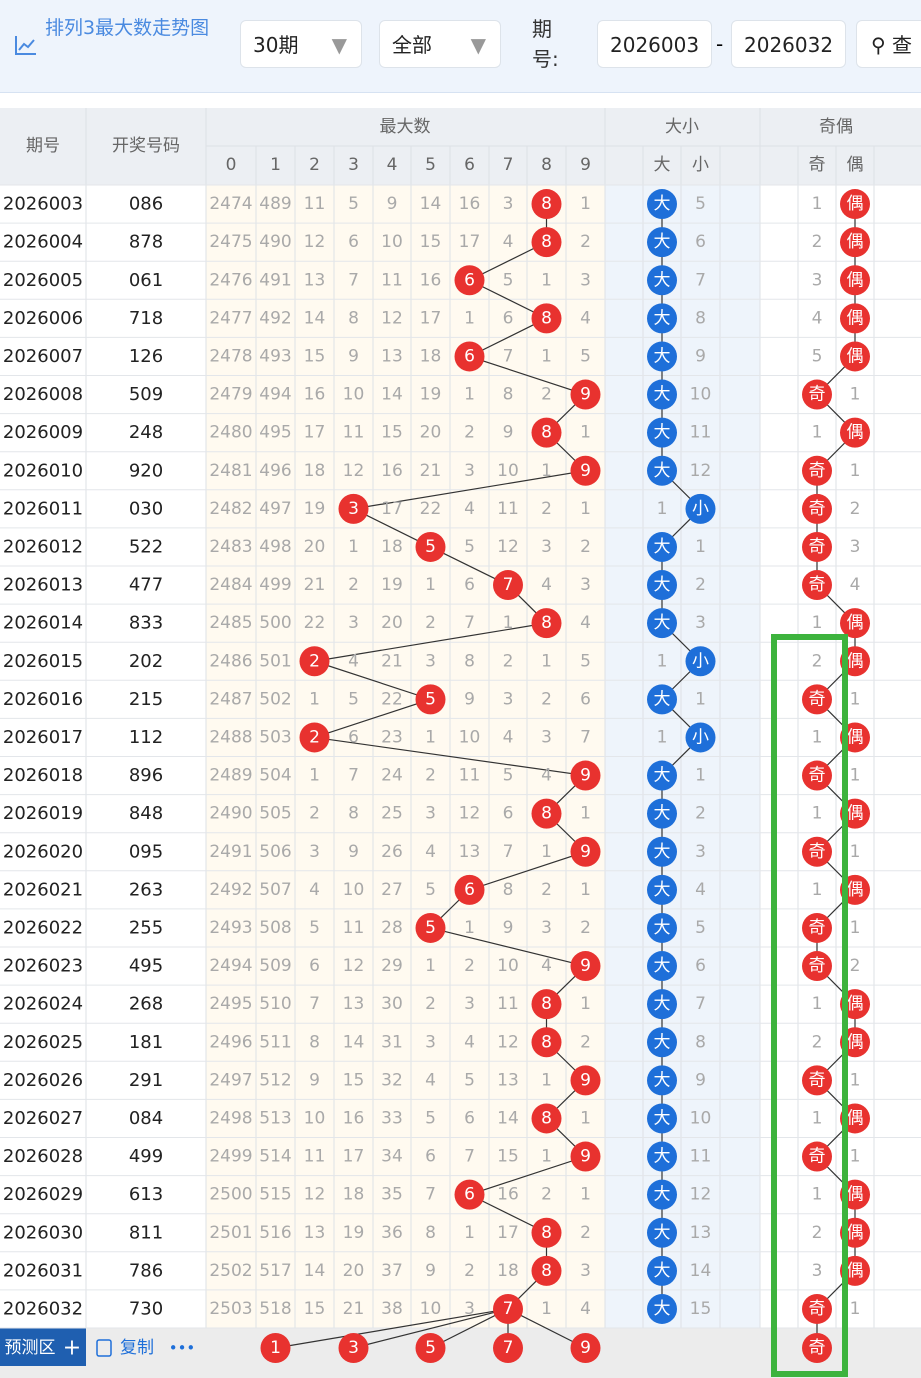  What do you see at coordinates (275, 623) in the screenshot?
I see `omission: 500` at bounding box center [275, 623].